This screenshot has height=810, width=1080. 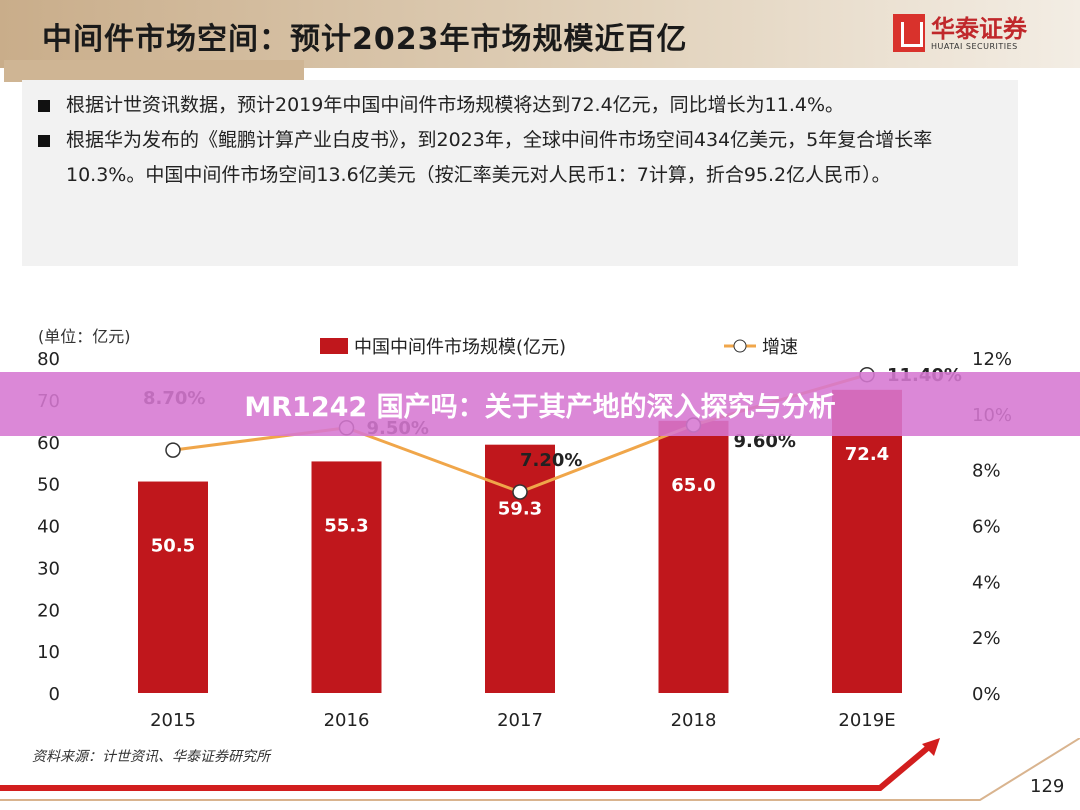 What do you see at coordinates (693, 556) in the screenshot?
I see `bar-2018` at bounding box center [693, 556].